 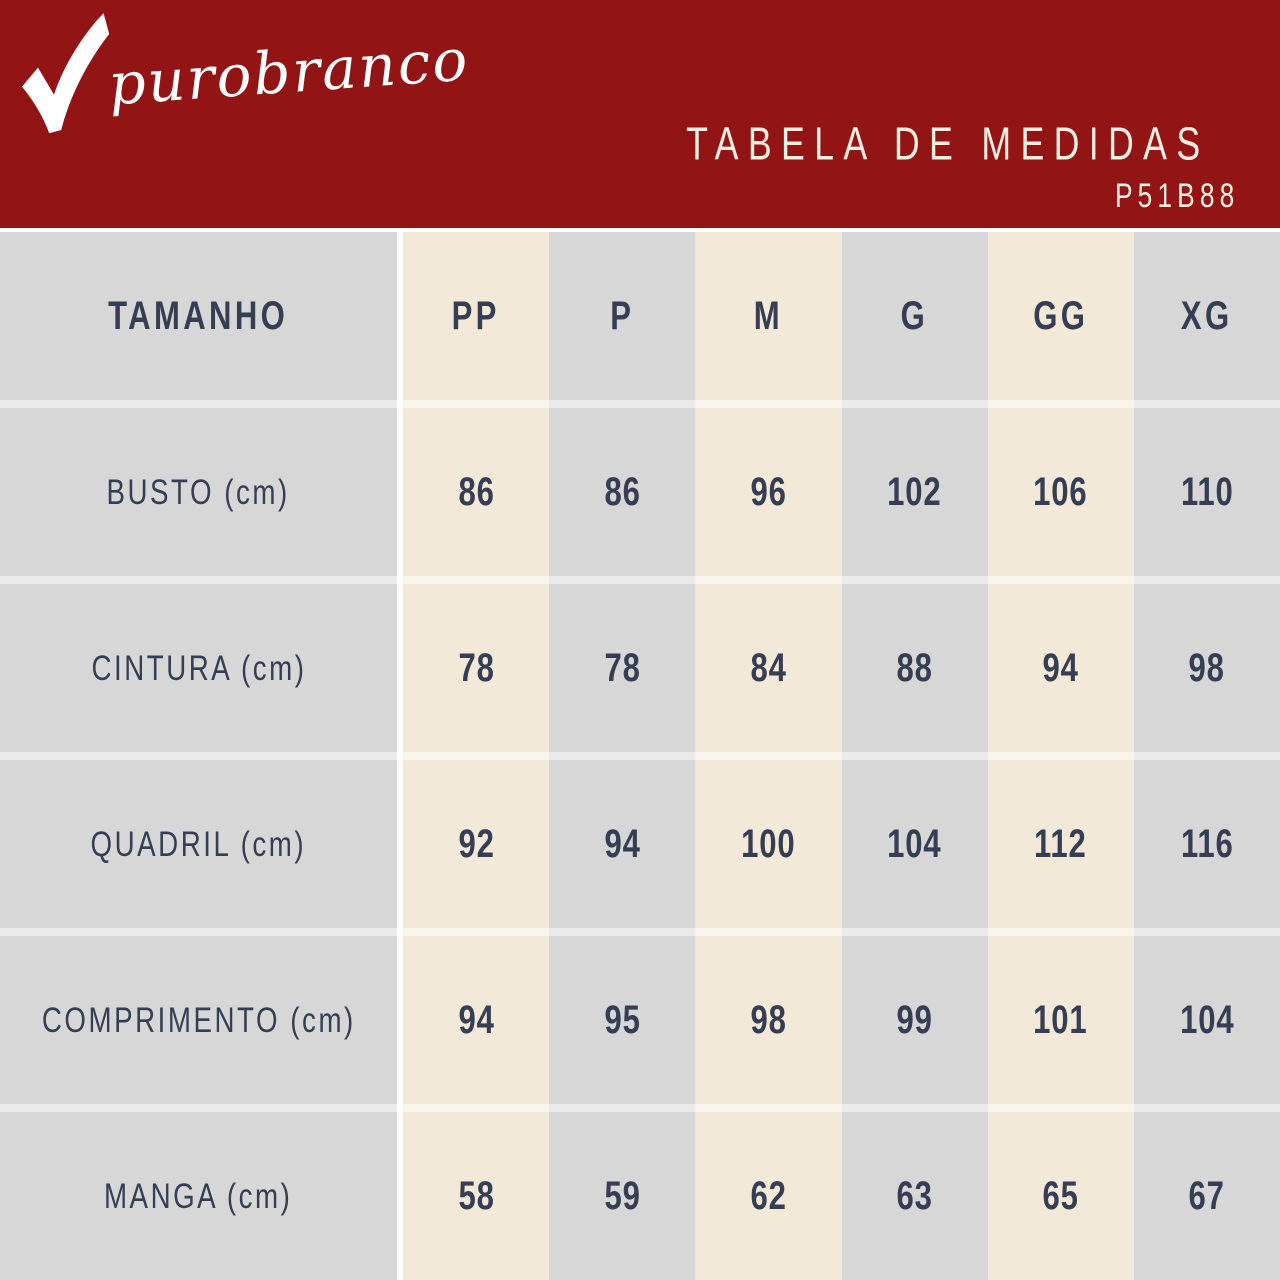 I want to click on cell-value-text: 106, so click(x=1060, y=491).